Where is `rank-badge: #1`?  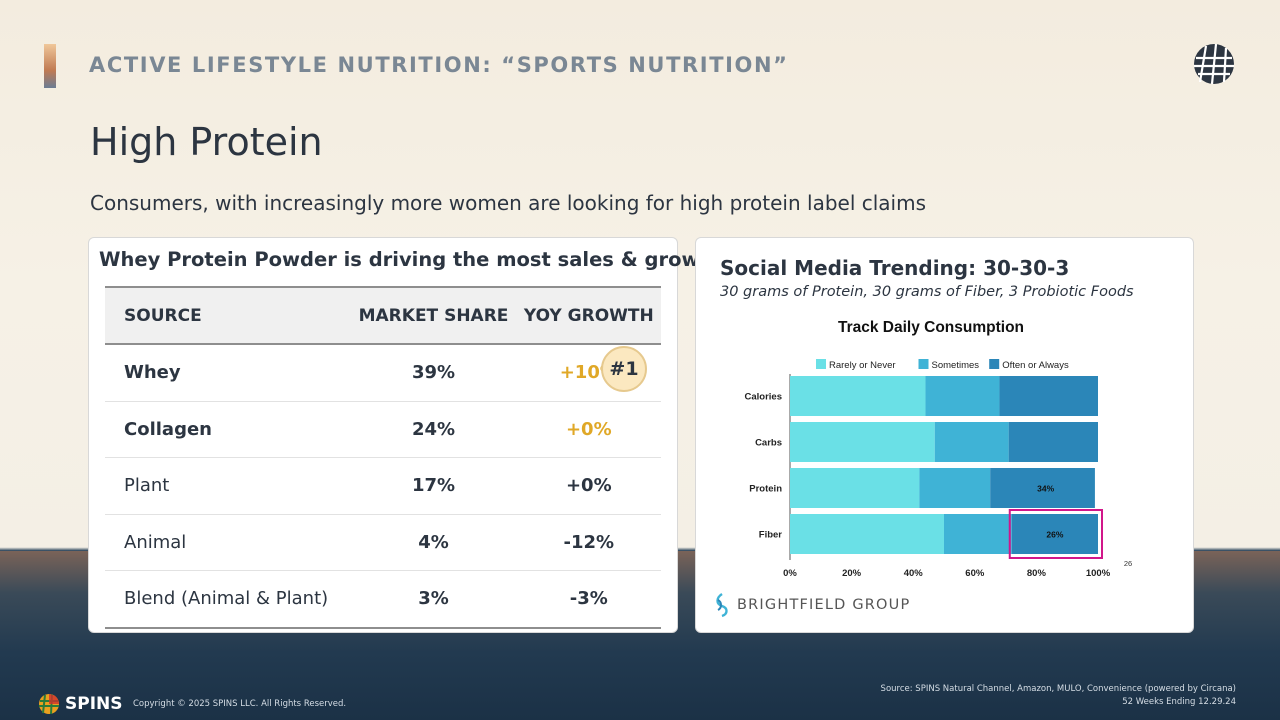 rank-badge: #1 is located at coordinates (624, 369).